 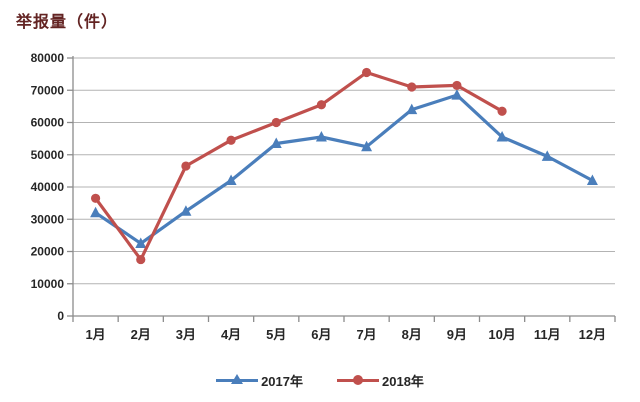 What do you see at coordinates (320, 380) in the screenshot?
I see `chart-legend: 2017年 2018年` at bounding box center [320, 380].